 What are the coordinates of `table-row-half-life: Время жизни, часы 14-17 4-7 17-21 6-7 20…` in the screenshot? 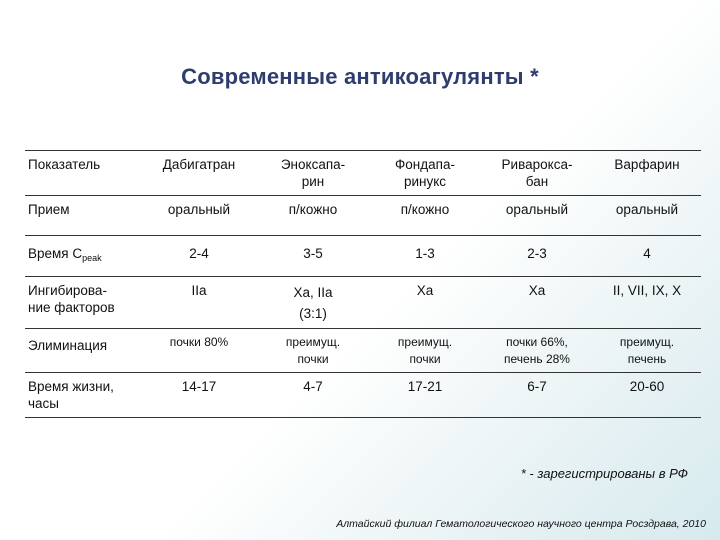 It's located at (363, 395).